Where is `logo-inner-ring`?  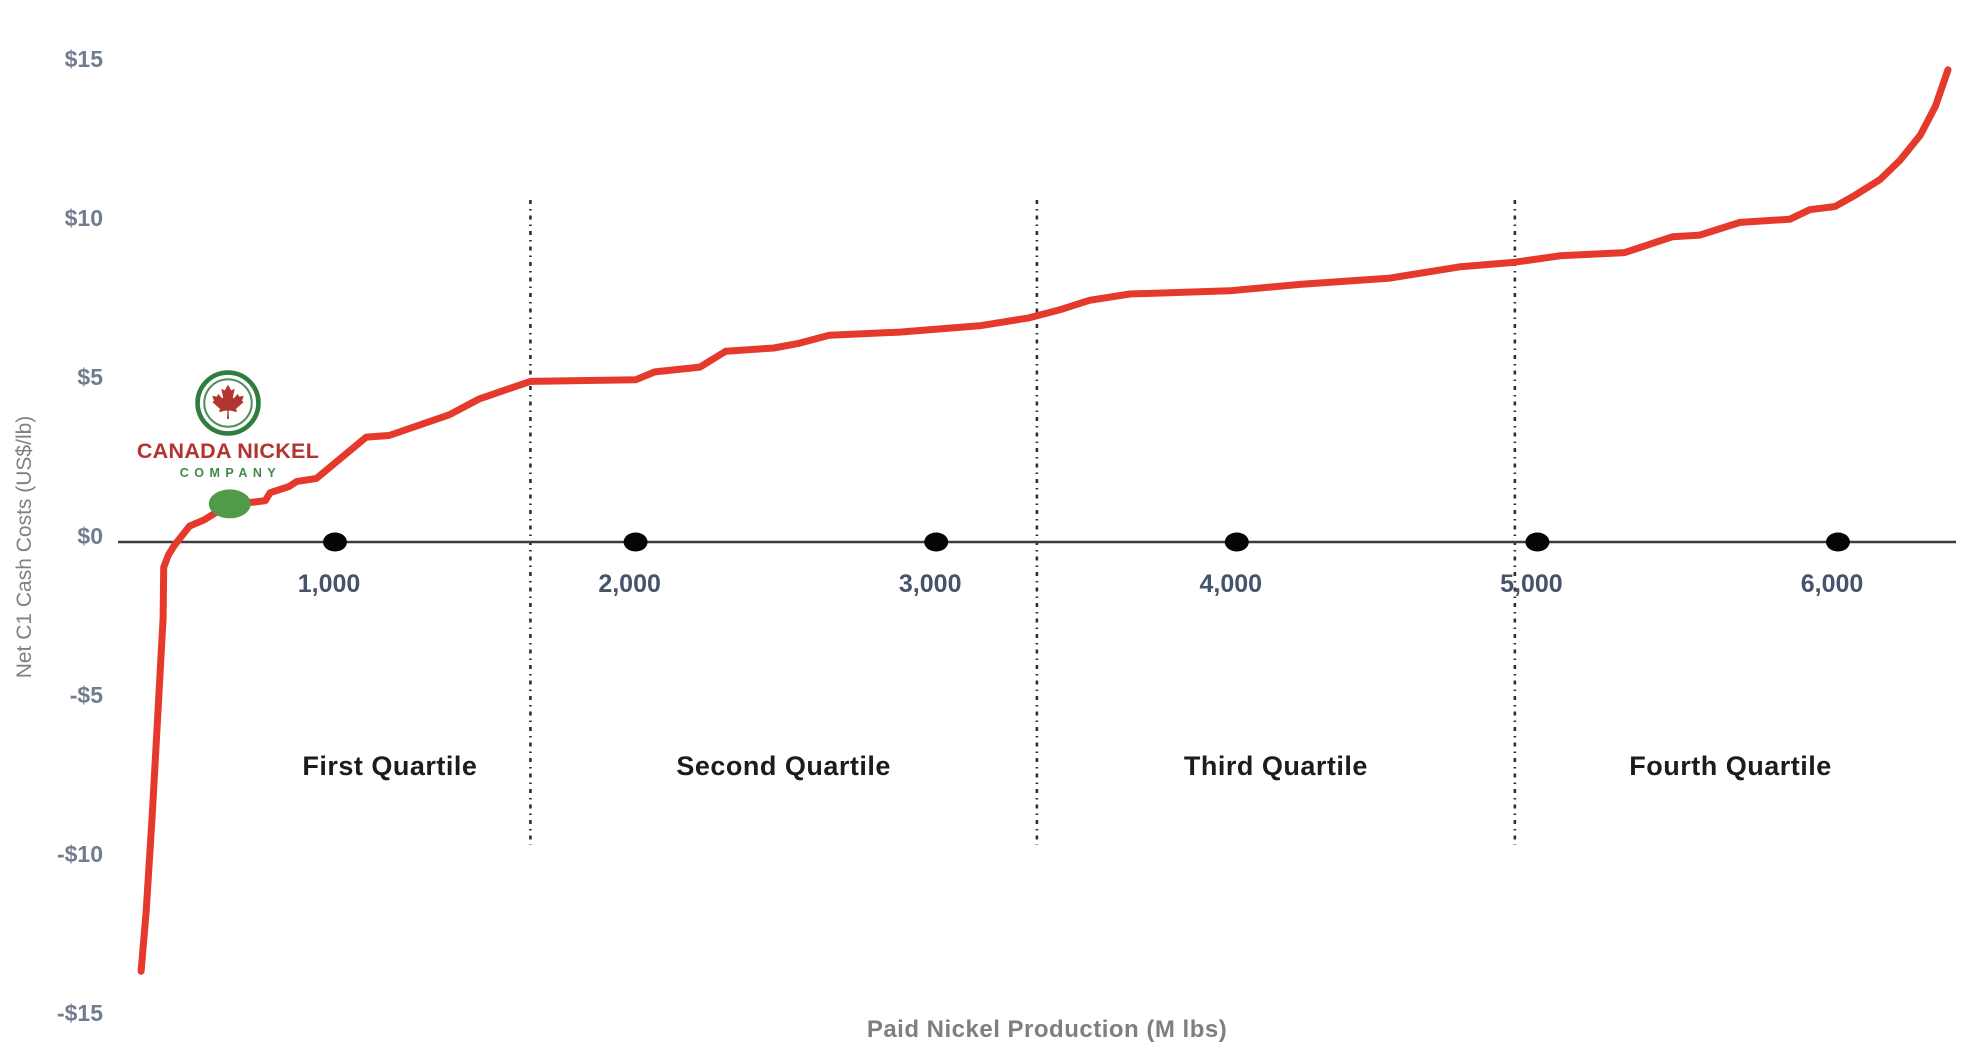 logo-inner-ring is located at coordinates (228, 403).